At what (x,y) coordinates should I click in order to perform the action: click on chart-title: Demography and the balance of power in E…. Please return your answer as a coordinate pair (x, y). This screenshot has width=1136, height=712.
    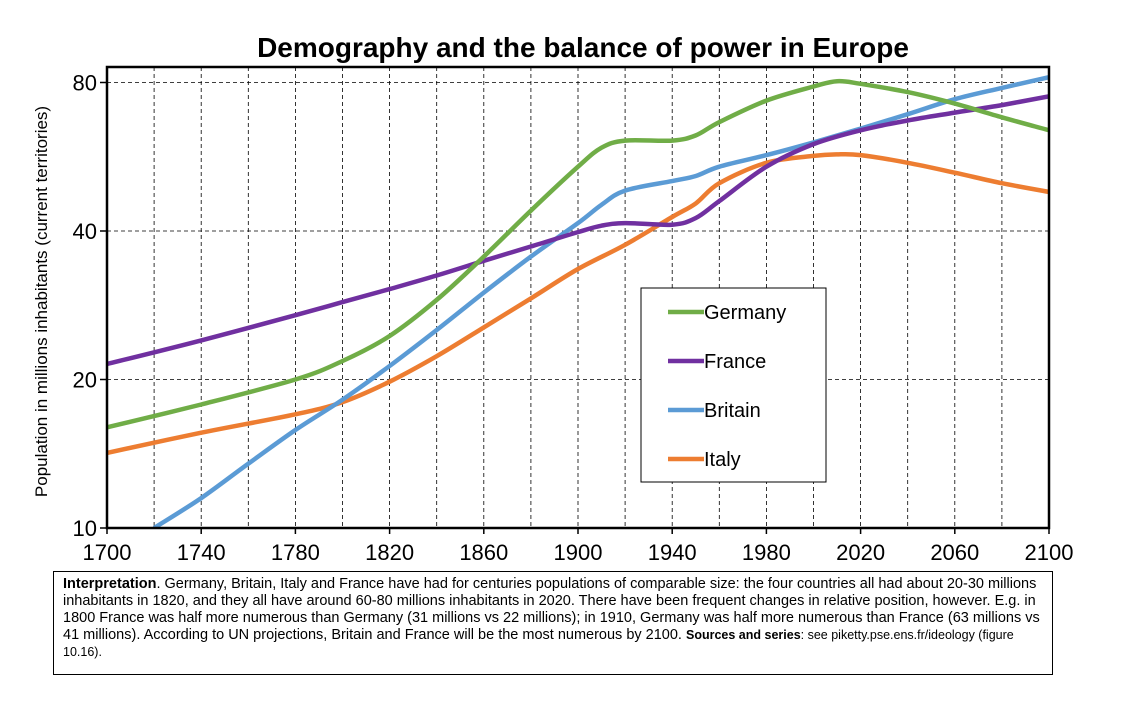
    Looking at the image, I should click on (583, 47).